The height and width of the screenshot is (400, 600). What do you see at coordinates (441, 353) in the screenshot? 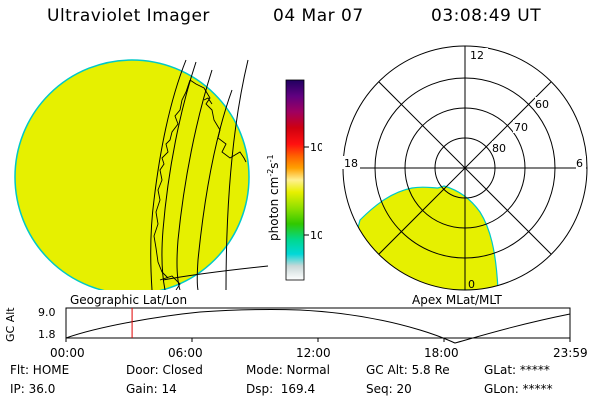
I see `time-tick-1800: 18:00` at bounding box center [441, 353].